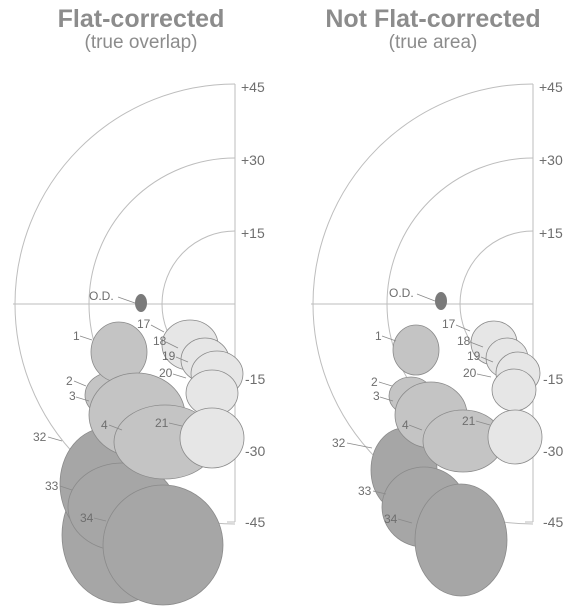  Describe the element at coordinates (433, 42) in the screenshot. I see `right-panel-subtitle: (true area)` at that location.